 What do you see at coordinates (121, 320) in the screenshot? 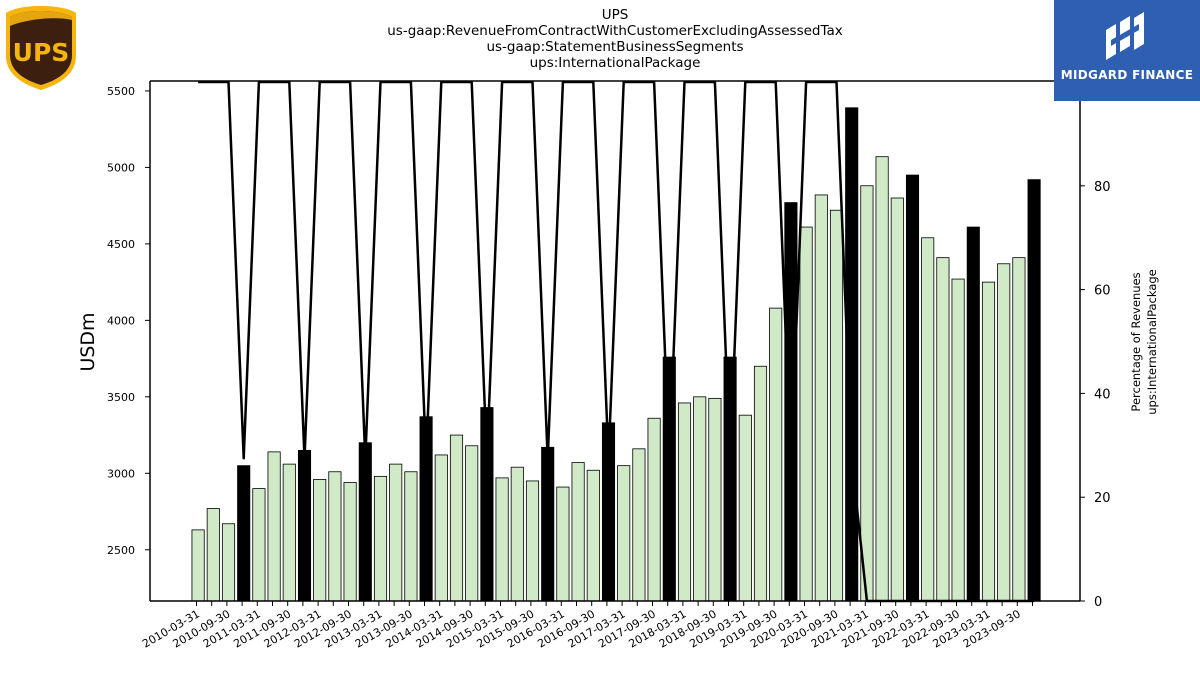
I see `y-tick-label: 4000` at bounding box center [121, 320].